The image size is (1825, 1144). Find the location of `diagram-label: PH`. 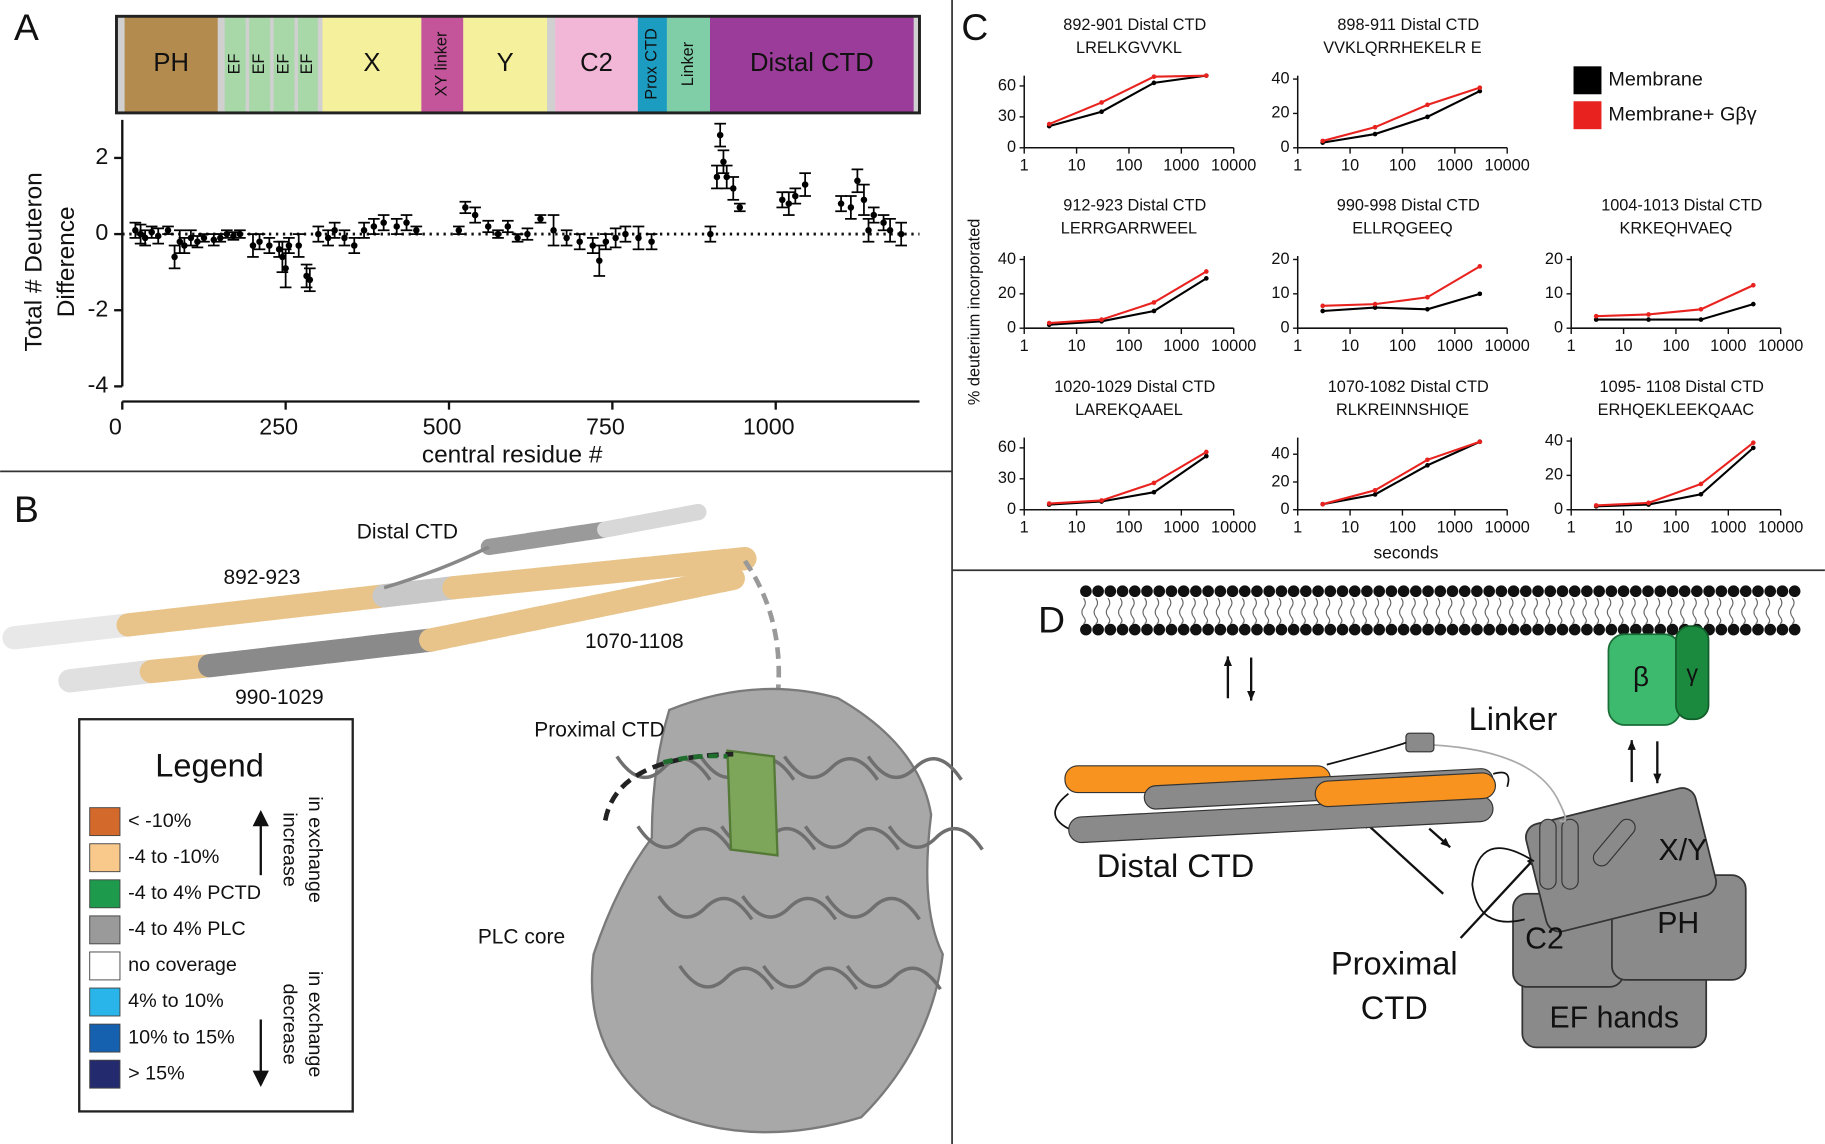

diagram-label: PH is located at coordinates (1678, 923).